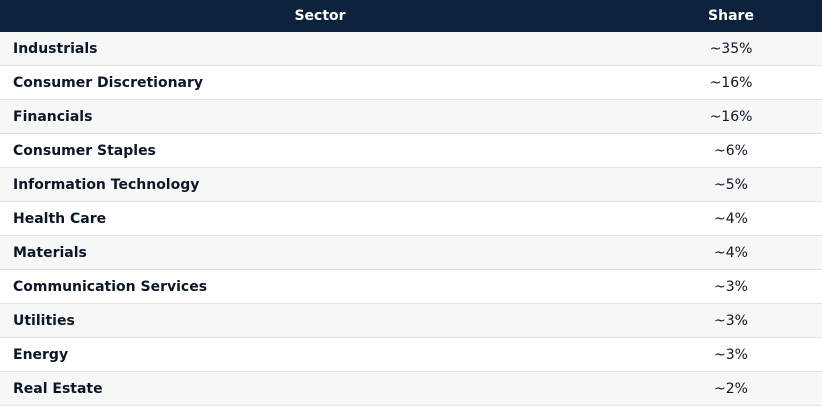  I want to click on sector-cell: Consumer Discretionary, so click(320, 82).